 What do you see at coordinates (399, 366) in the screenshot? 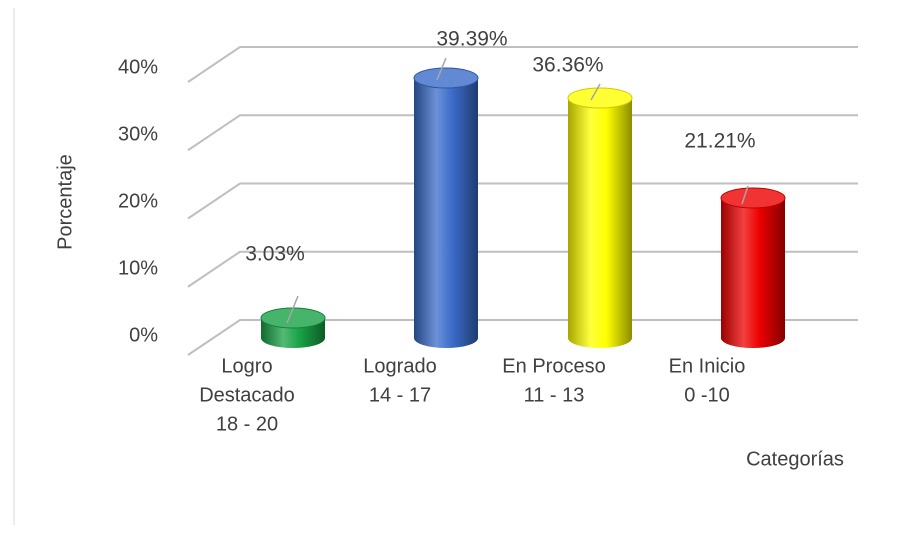
I see `x-tick-label: Logrado` at bounding box center [399, 366].